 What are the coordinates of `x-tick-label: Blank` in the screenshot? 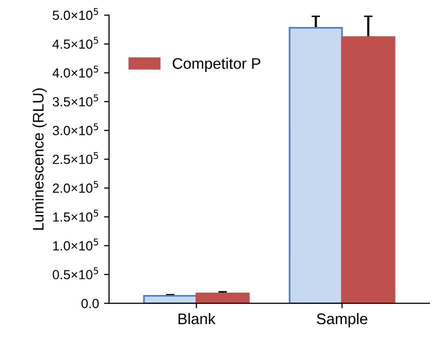 It's located at (197, 318).